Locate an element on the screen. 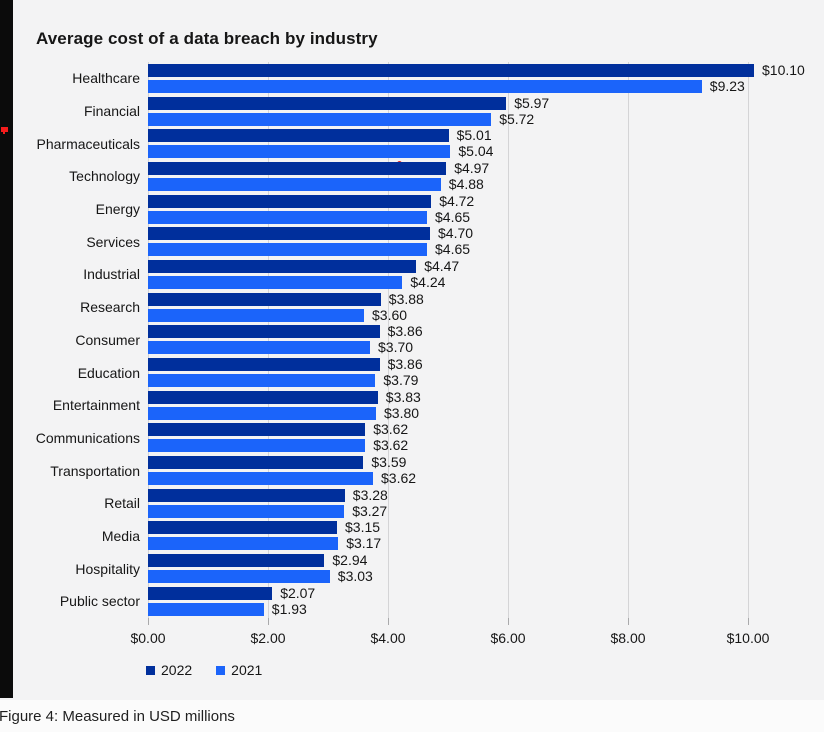  barline-2022: $2.94 is located at coordinates (481, 560).